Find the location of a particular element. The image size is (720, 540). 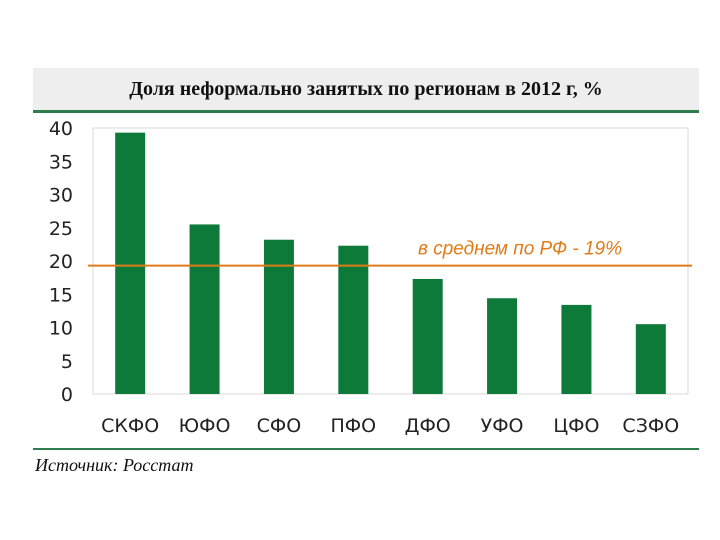

bar-ДФО is located at coordinates (427, 336).